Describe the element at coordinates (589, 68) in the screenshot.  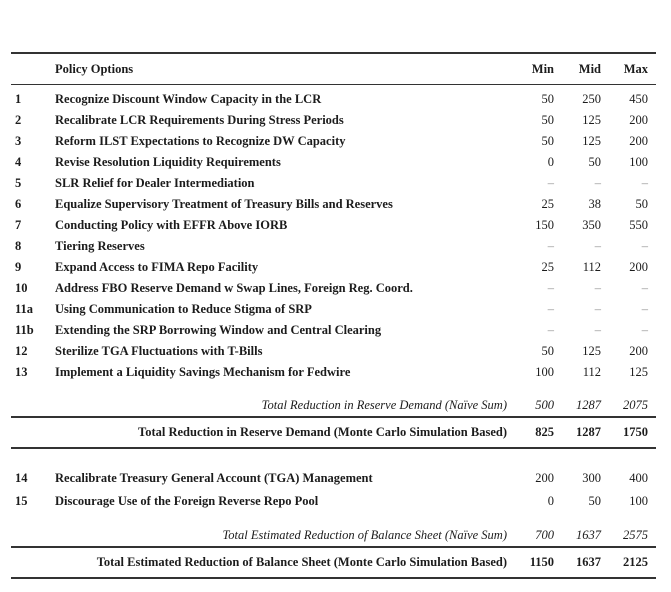
I see `column-header-mid: Mid` at that location.